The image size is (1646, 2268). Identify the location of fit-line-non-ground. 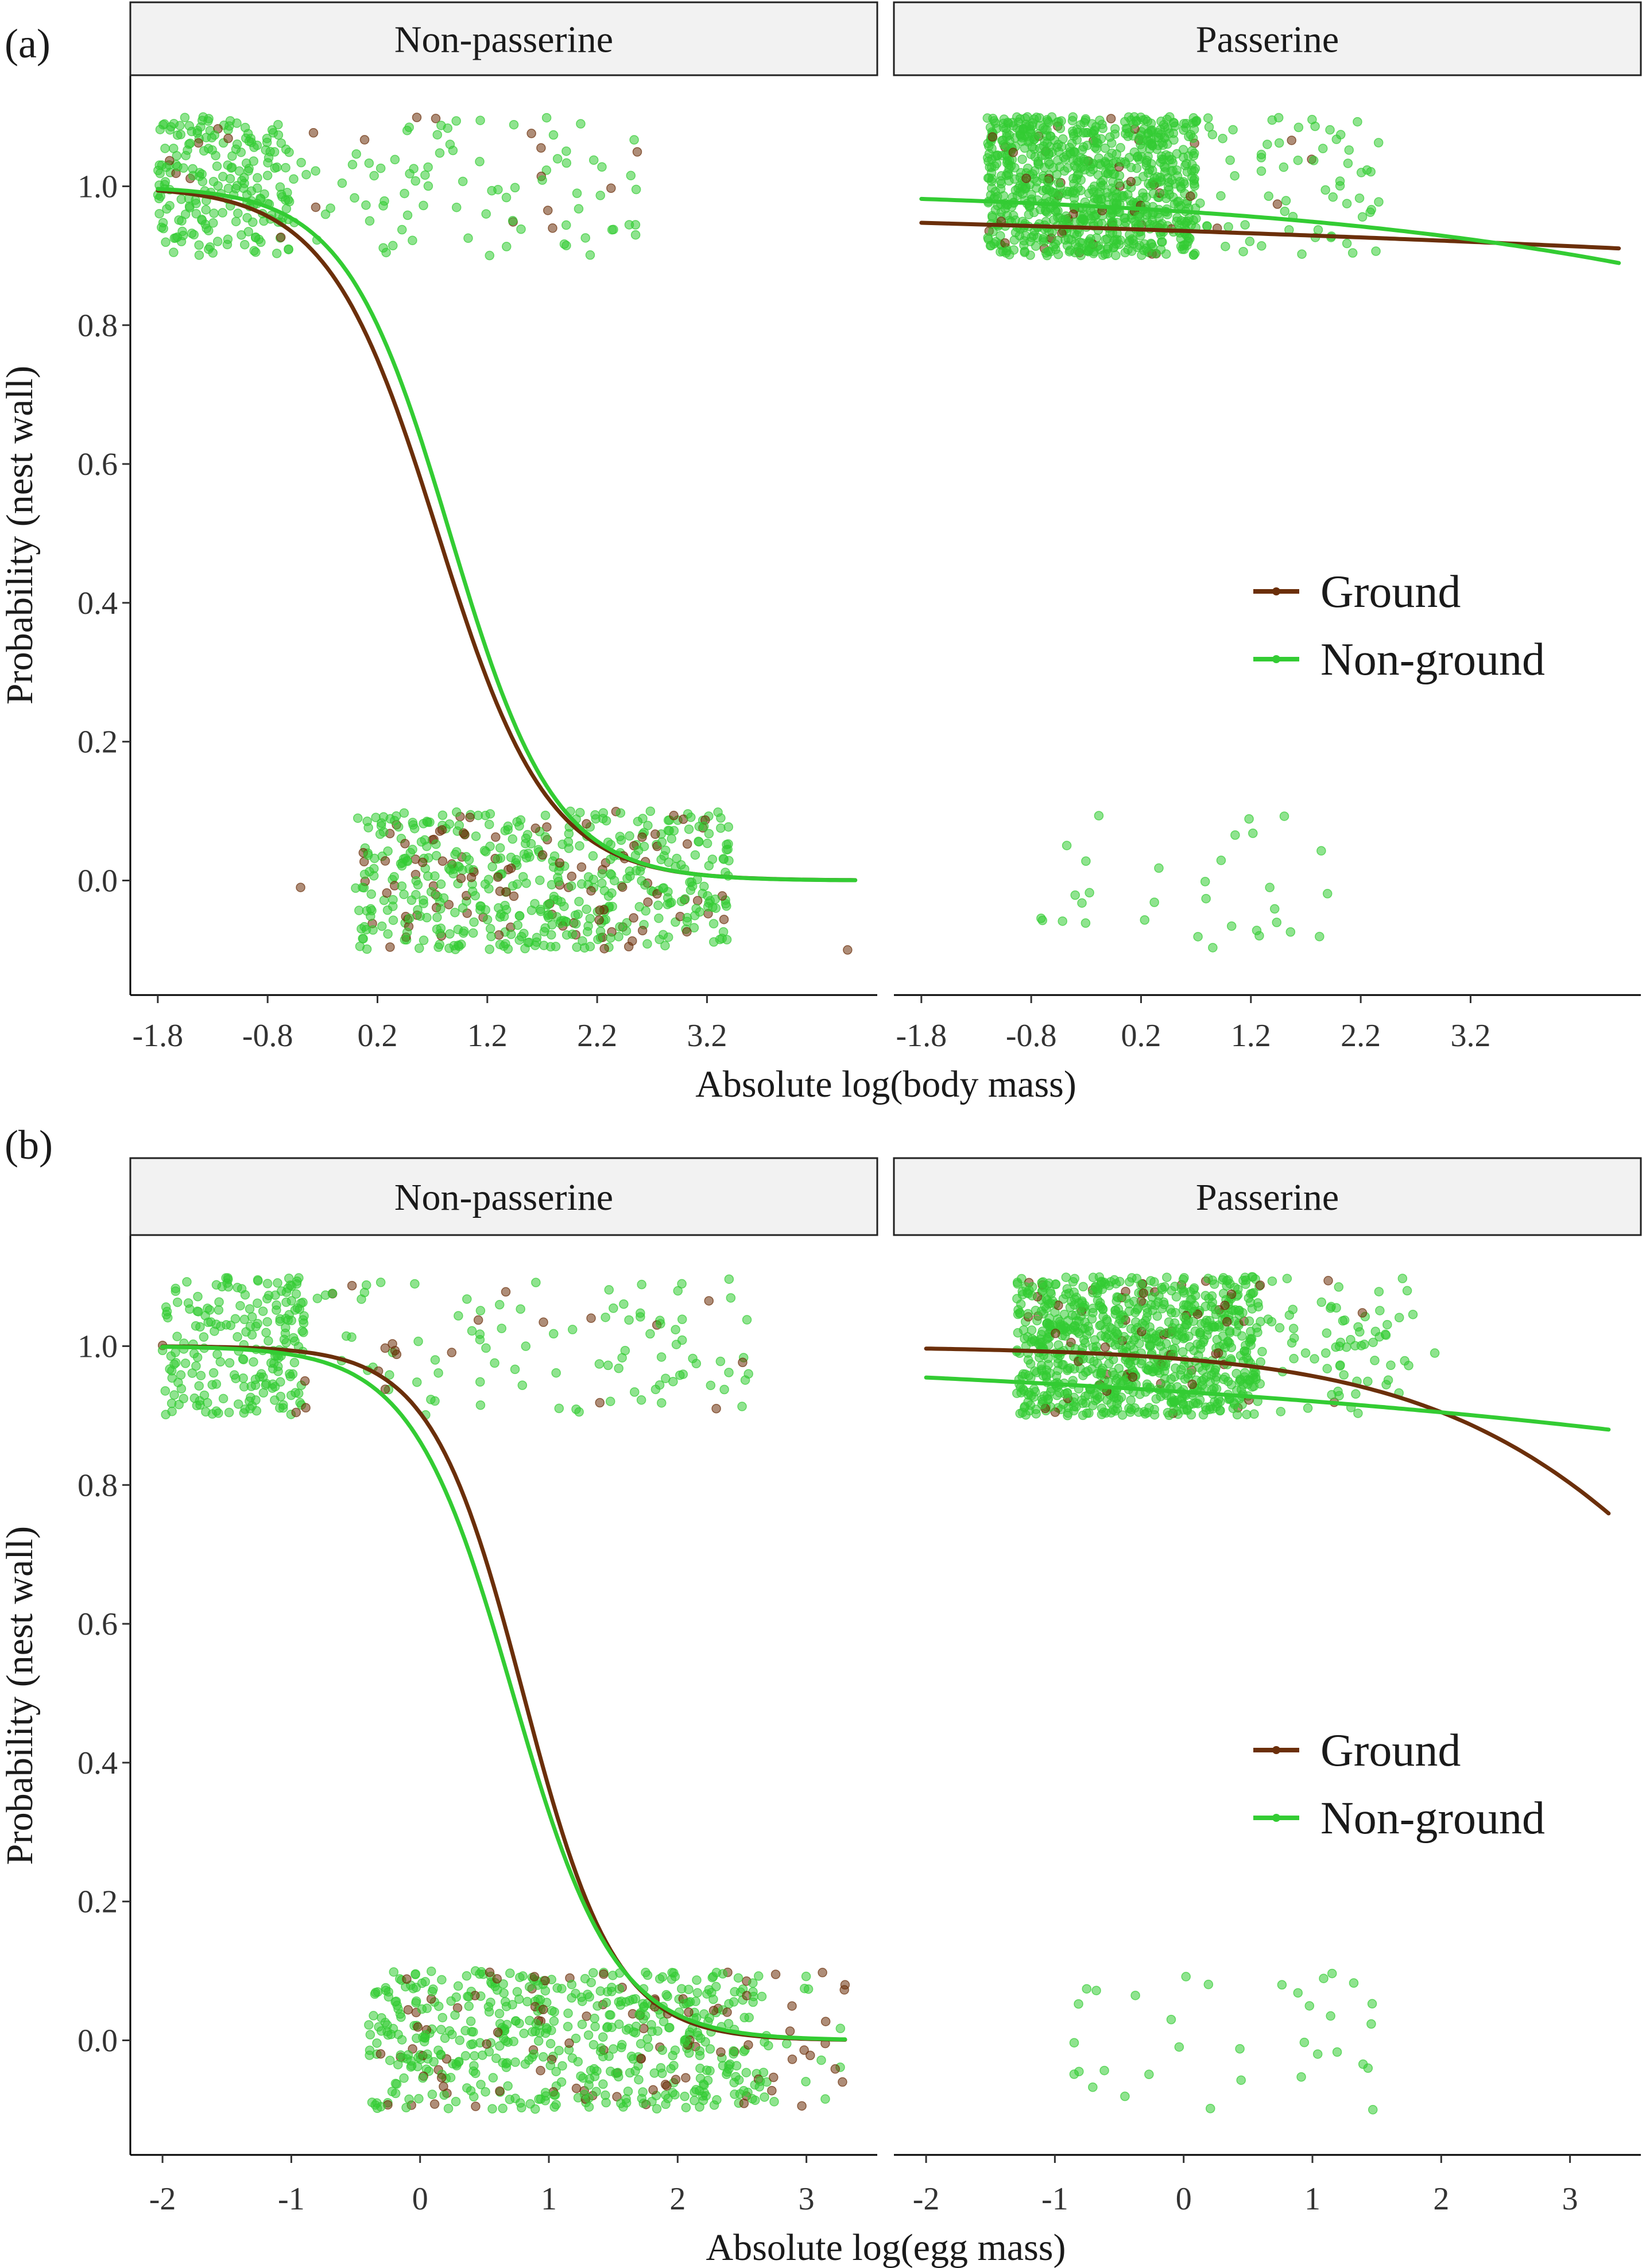
(503, 1693).